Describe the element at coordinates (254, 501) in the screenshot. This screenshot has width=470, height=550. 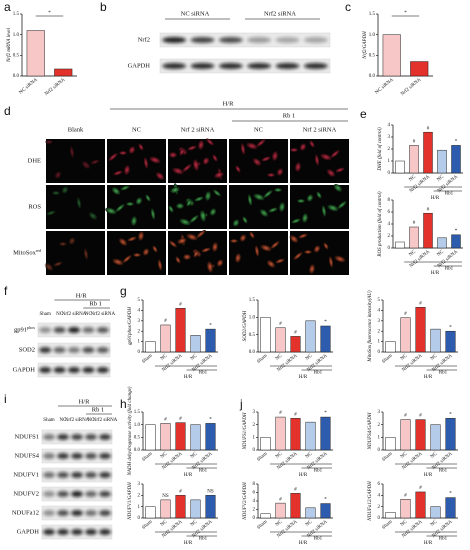
I see `y-tick-label: 4` at that location.